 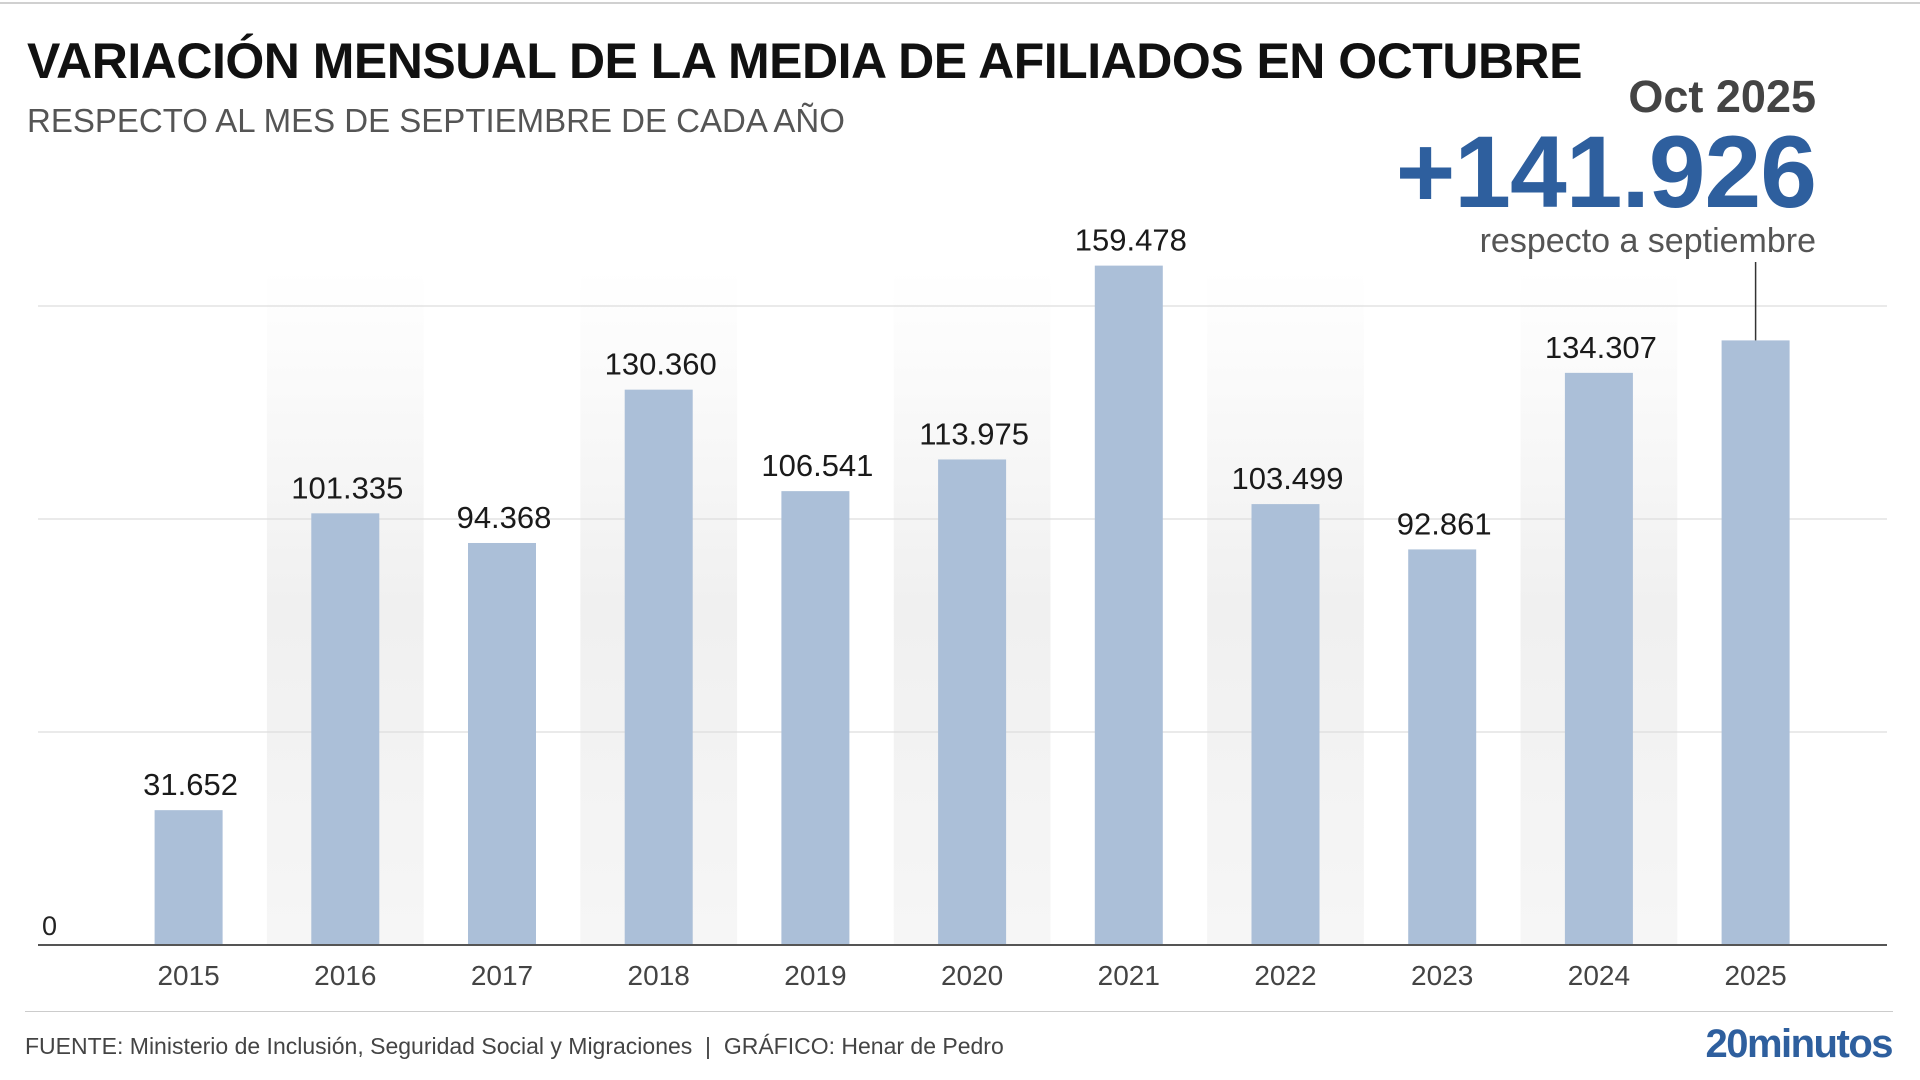 What do you see at coordinates (1755, 975) in the screenshot?
I see `x-tick-label-2025: 2025` at bounding box center [1755, 975].